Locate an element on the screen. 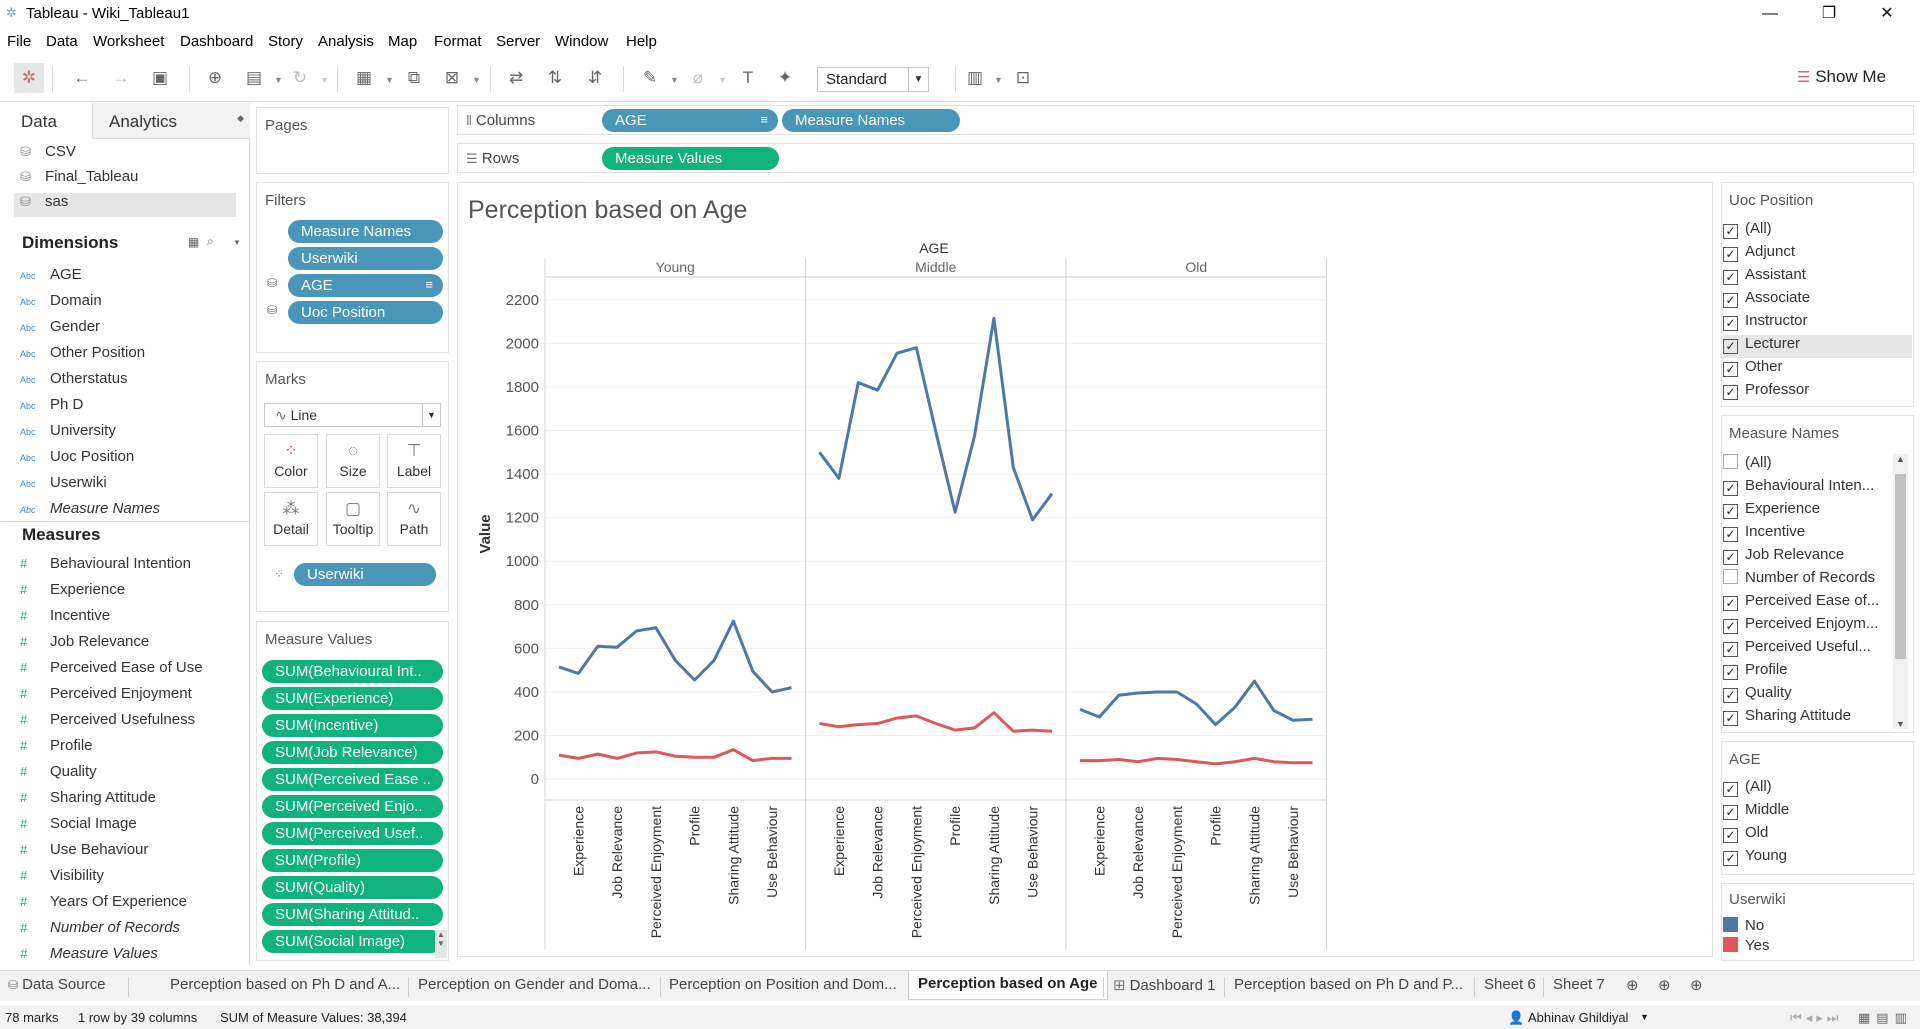 Image resolution: width=1920 pixels, height=1029 pixels. dimension-field: Abc Gender is located at coordinates (60, 330).